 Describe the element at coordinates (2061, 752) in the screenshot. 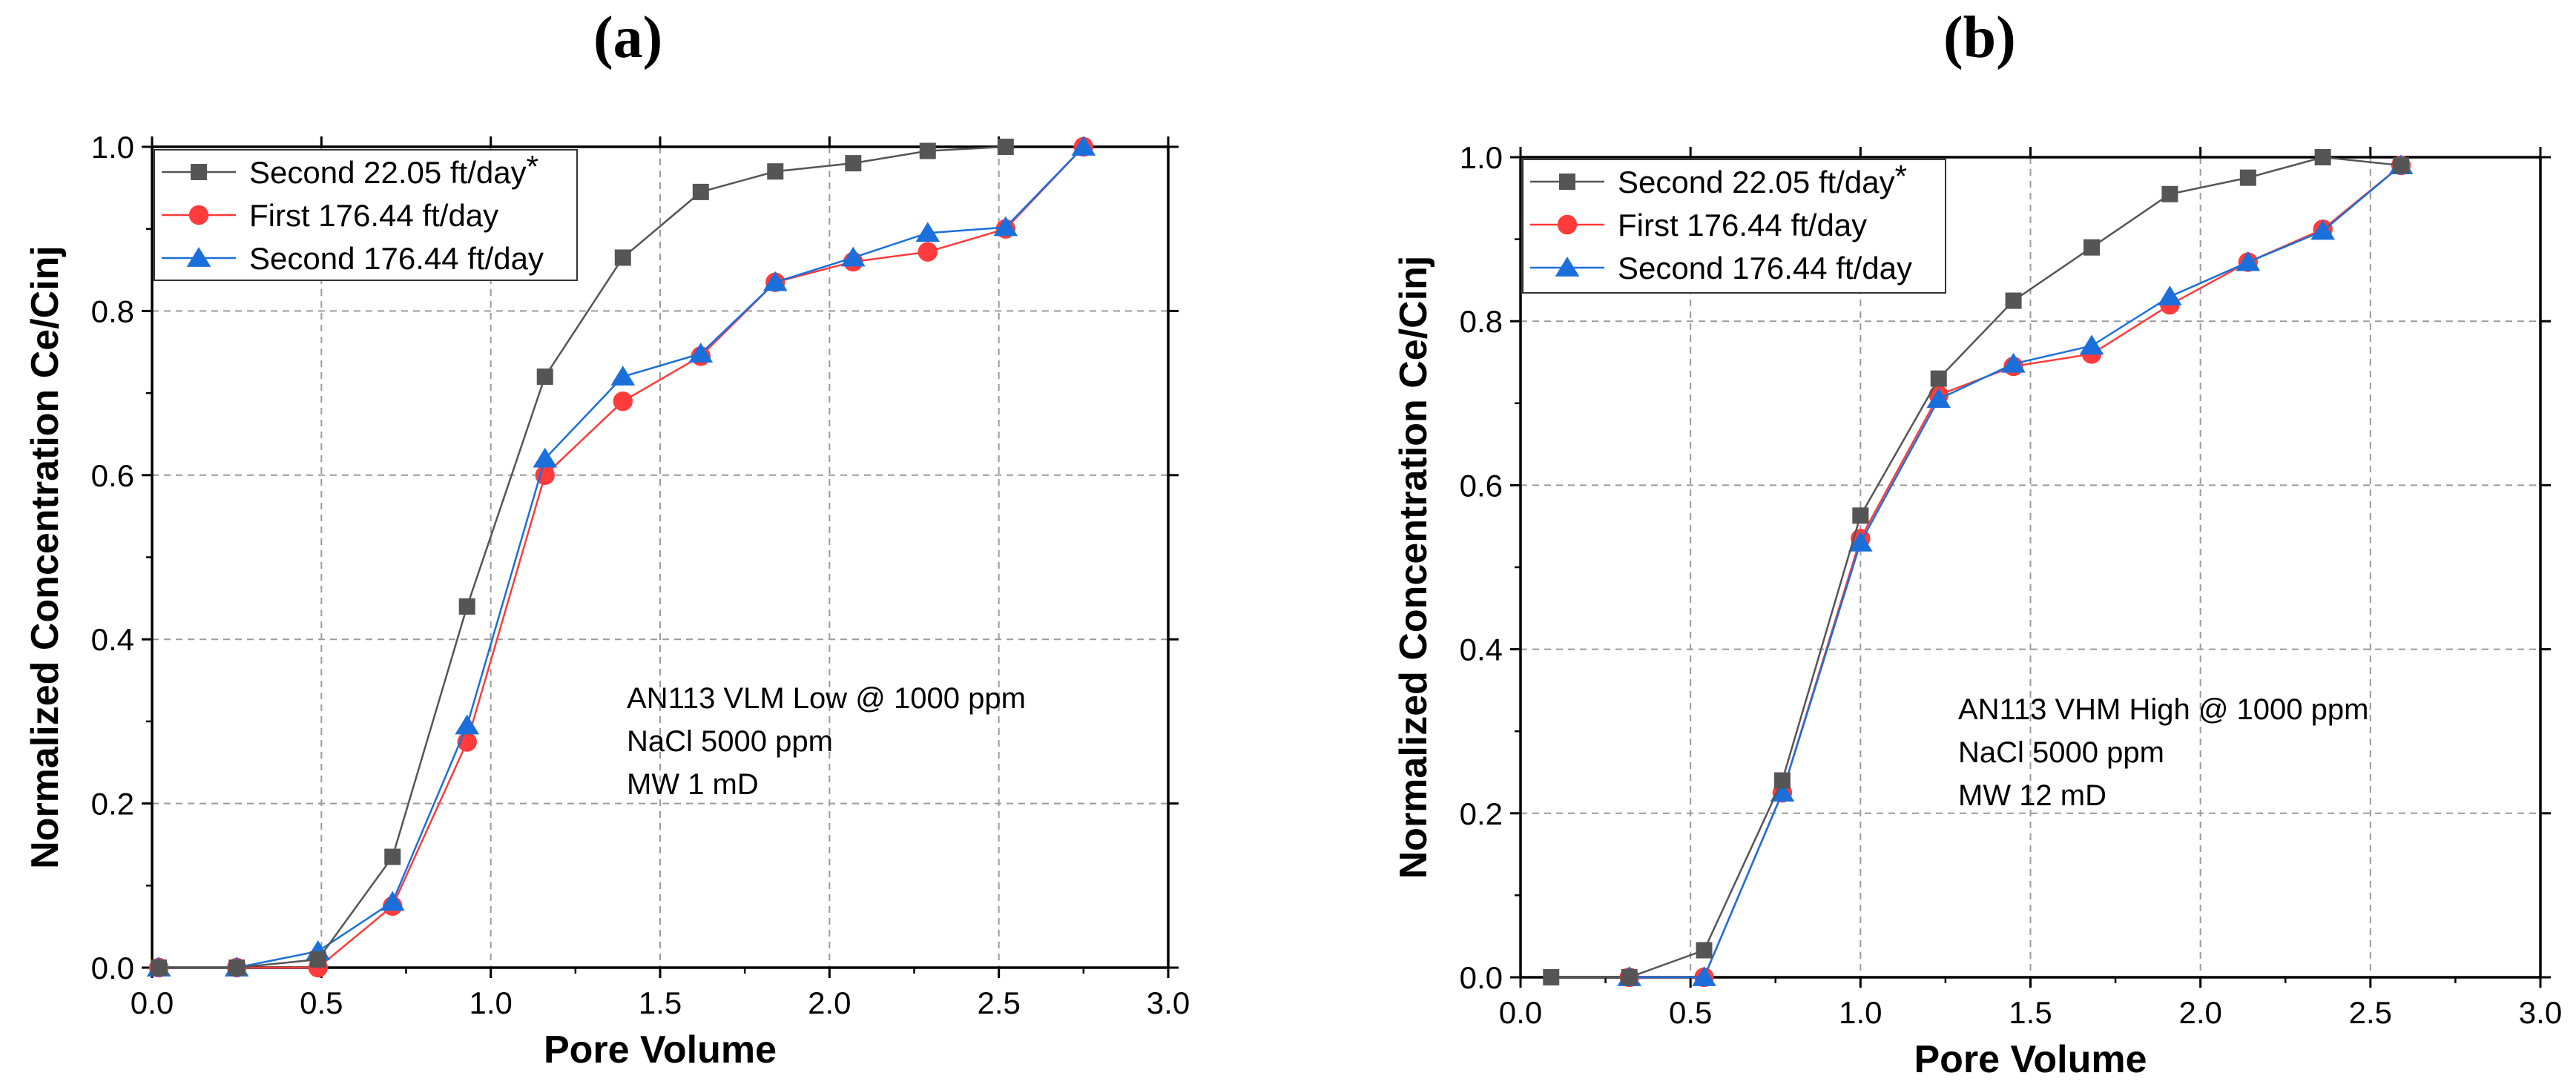

I see `annotation-line: NaCl 5000 ppm` at that location.